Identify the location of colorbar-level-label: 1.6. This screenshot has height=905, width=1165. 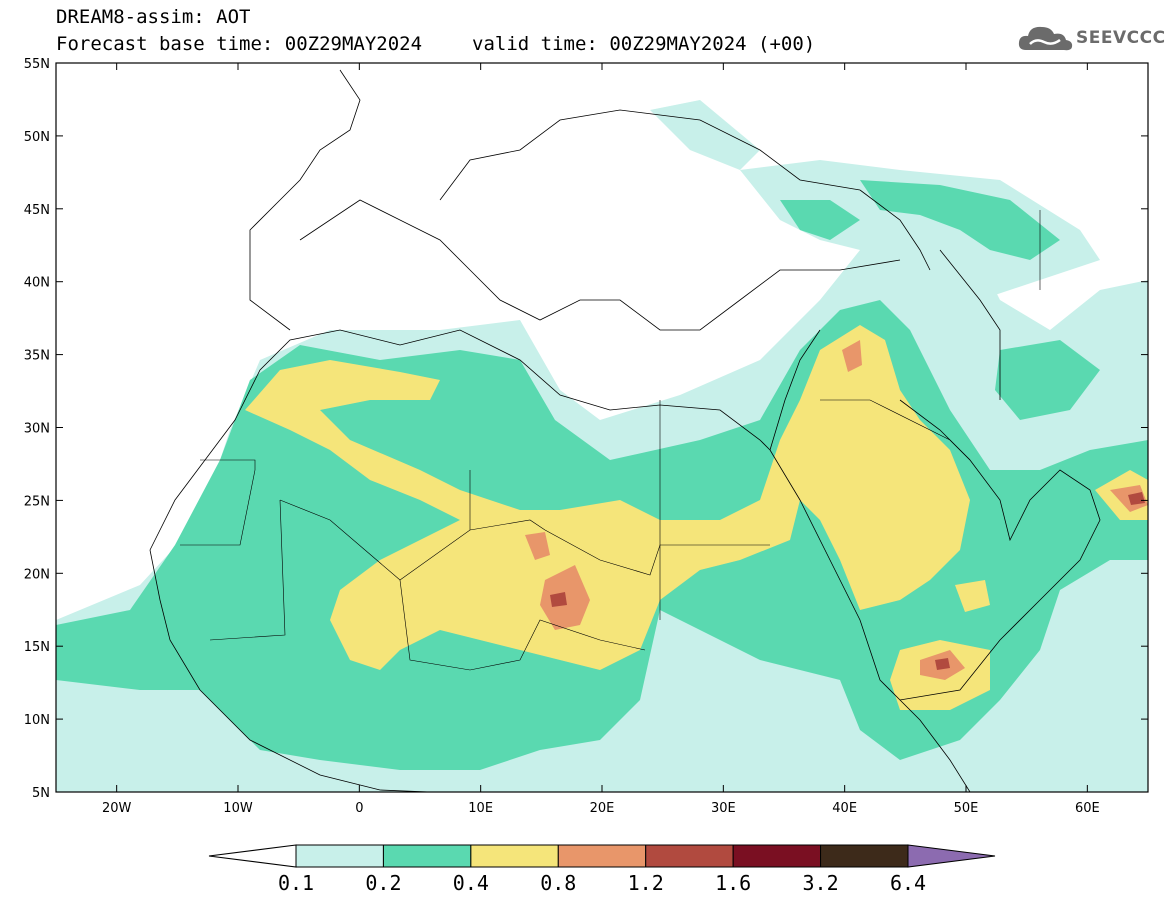
(733, 883).